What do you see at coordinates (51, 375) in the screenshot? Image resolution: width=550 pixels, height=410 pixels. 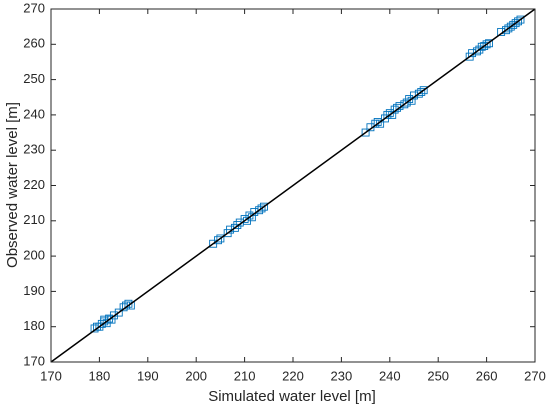 I see `x-tick-label: 170` at bounding box center [51, 375].